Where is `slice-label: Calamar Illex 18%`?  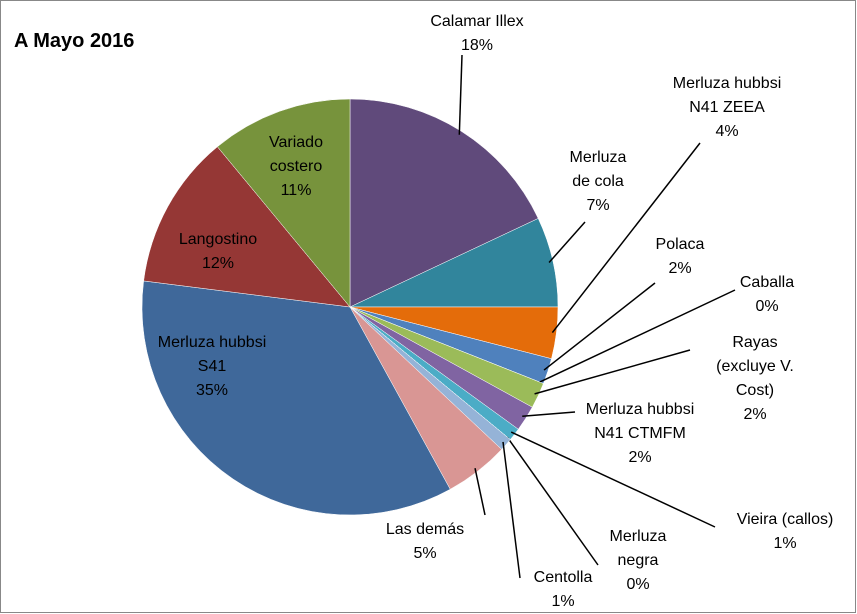
slice-label: Calamar Illex 18% is located at coordinates (477, 34).